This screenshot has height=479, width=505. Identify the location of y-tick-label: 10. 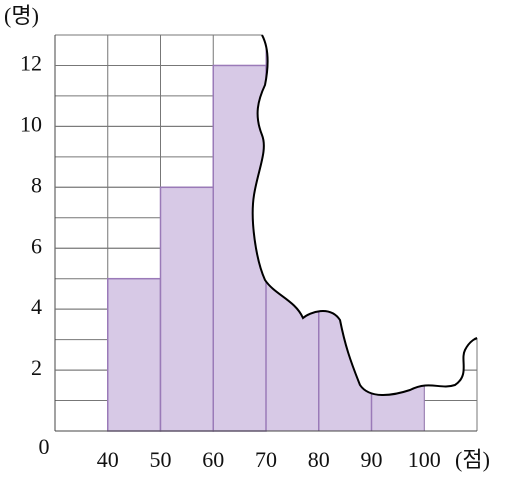
(31, 123).